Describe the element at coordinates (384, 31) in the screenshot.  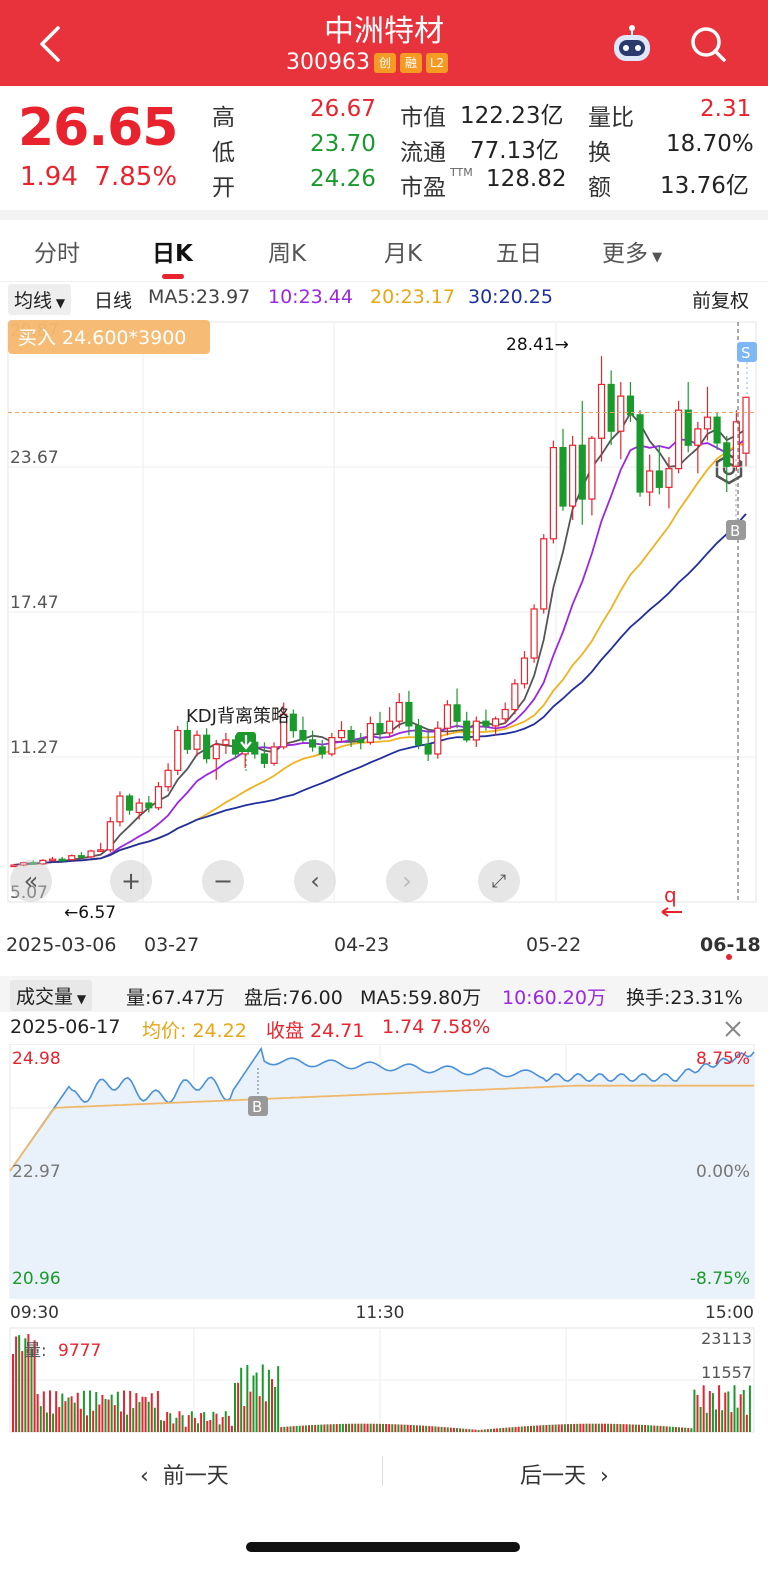
I see `stock-name: 中洲特材` at that location.